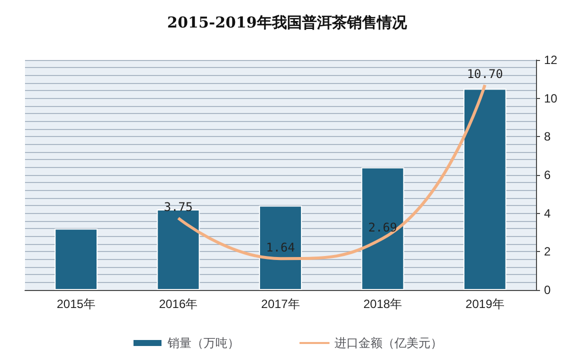 This screenshot has height=362, width=574. Describe the element at coordinates (388, 343) in the screenshot. I see `legend-label: 进口金额（亿美元）` at that location.